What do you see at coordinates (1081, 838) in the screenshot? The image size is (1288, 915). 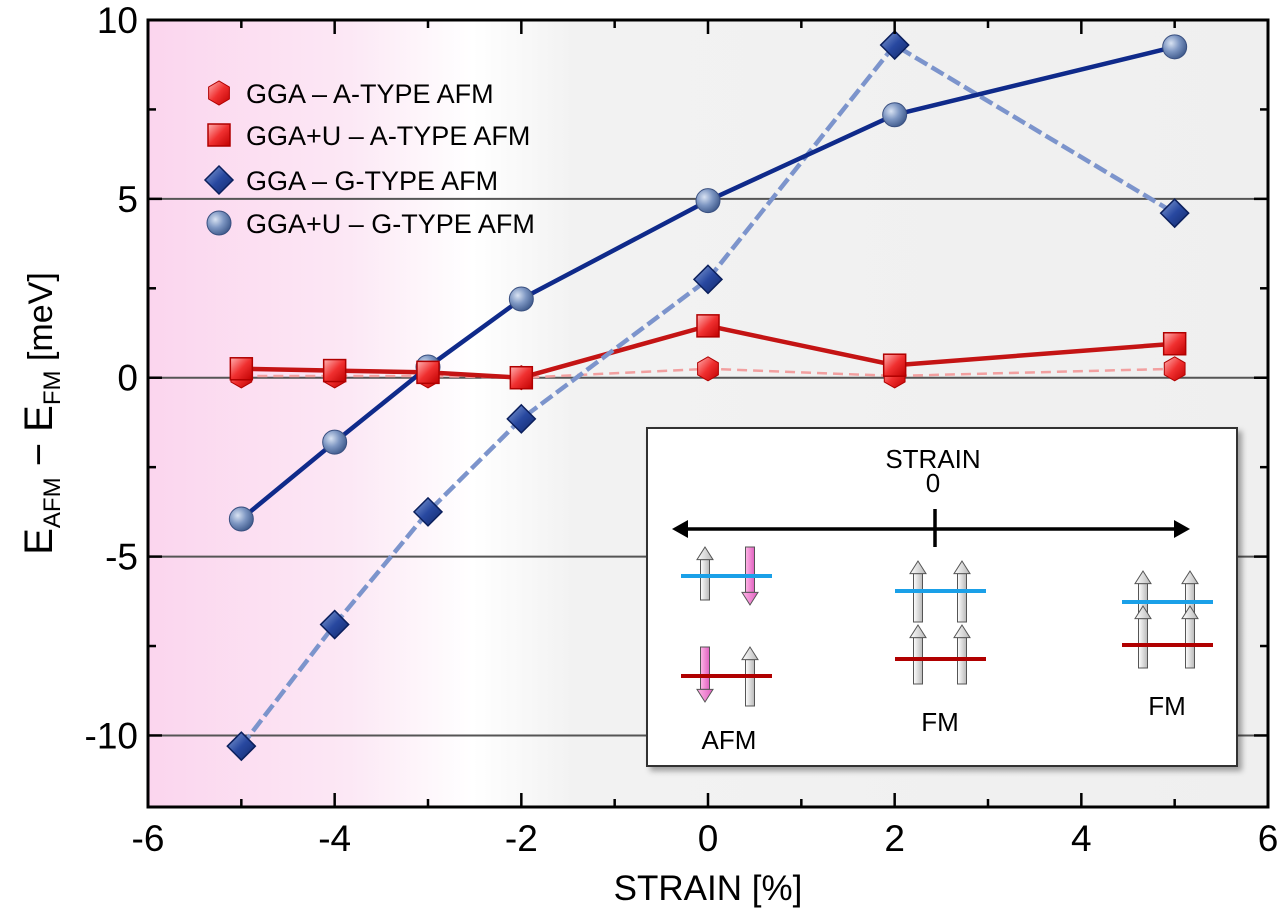 I see `x-tick-label: 4` at bounding box center [1081, 838].